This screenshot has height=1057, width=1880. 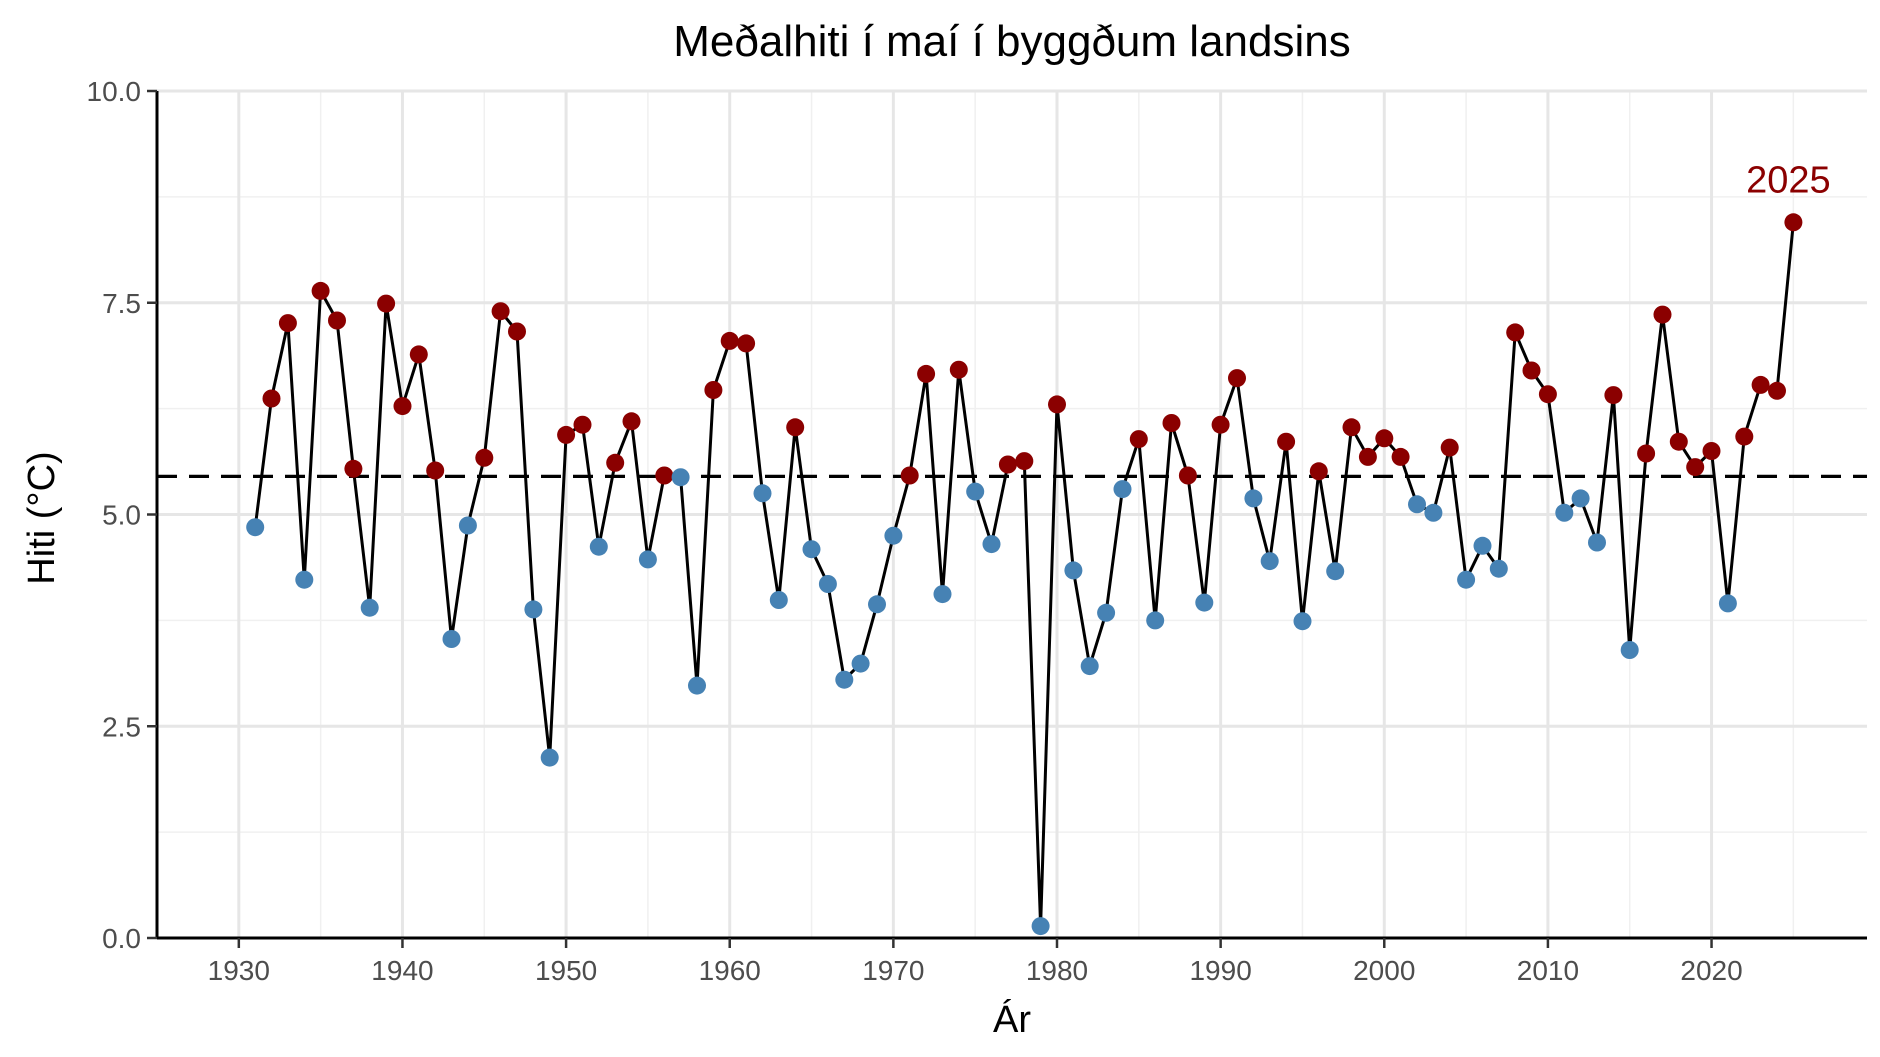 What do you see at coordinates (121, 515) in the screenshot?
I see `y-tick-label: 5.0` at bounding box center [121, 515].